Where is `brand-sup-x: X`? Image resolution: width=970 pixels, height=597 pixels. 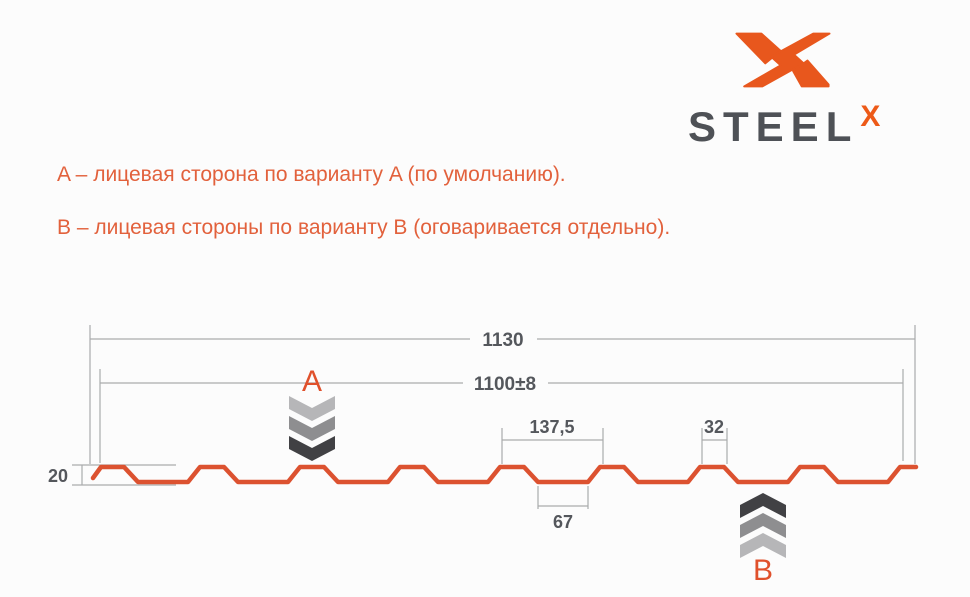 brand-sup-x: X is located at coordinates (870, 116).